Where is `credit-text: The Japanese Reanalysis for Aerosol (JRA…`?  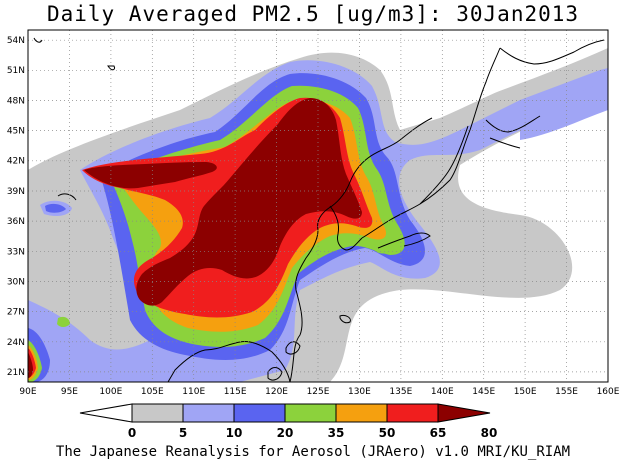 credit-text: The Japanese Reanalysis for Aerosol (JRA… is located at coordinates (313, 452).